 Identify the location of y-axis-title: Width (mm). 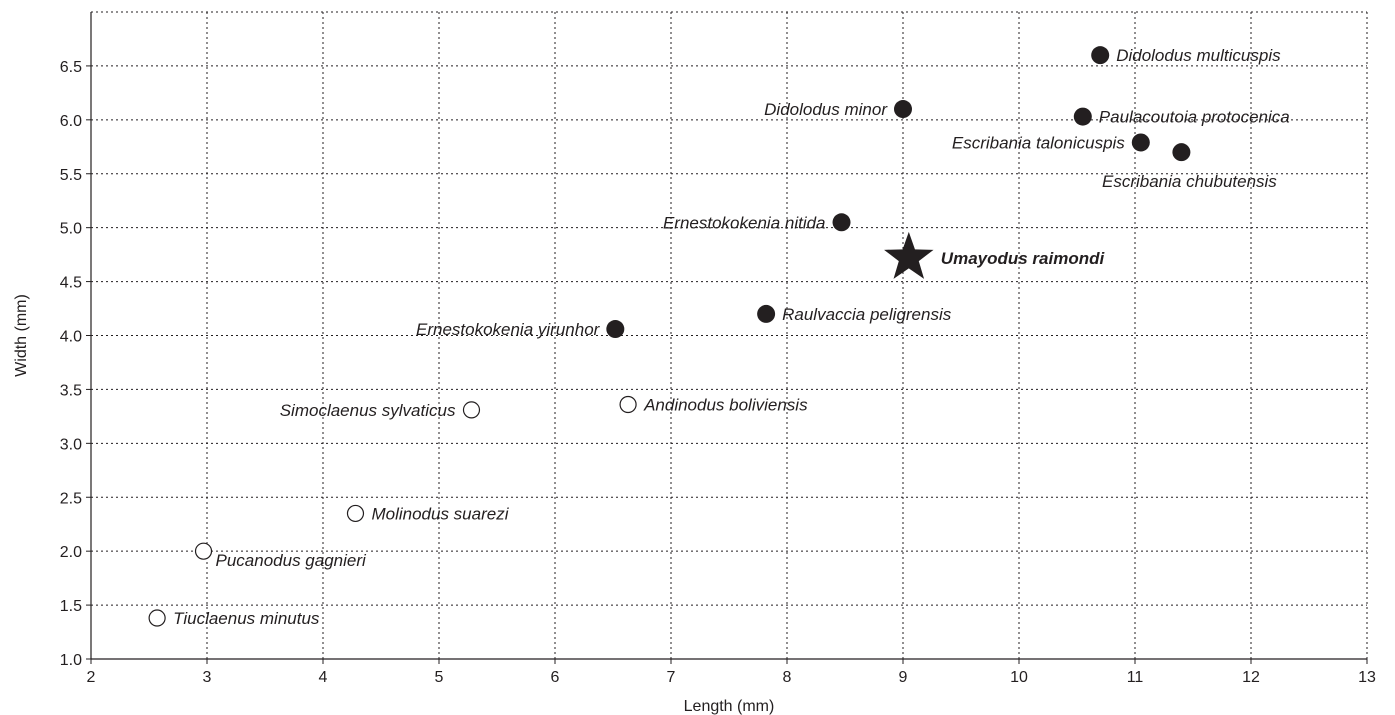
(21, 335).